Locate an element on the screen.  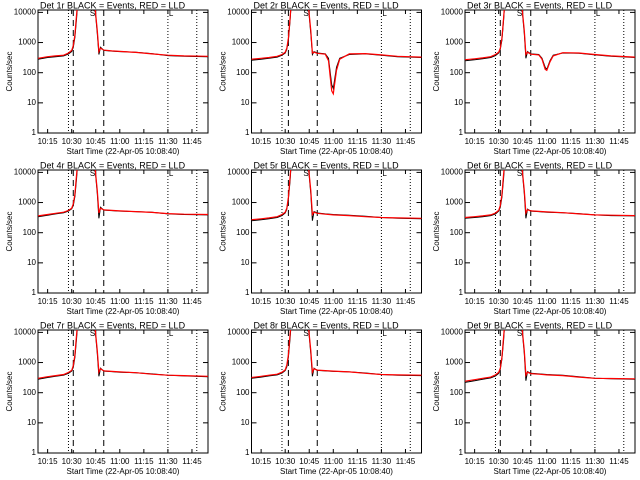
chart-title: Det 6r BLACK = Events, RED = LLD is located at coordinates (540, 165).